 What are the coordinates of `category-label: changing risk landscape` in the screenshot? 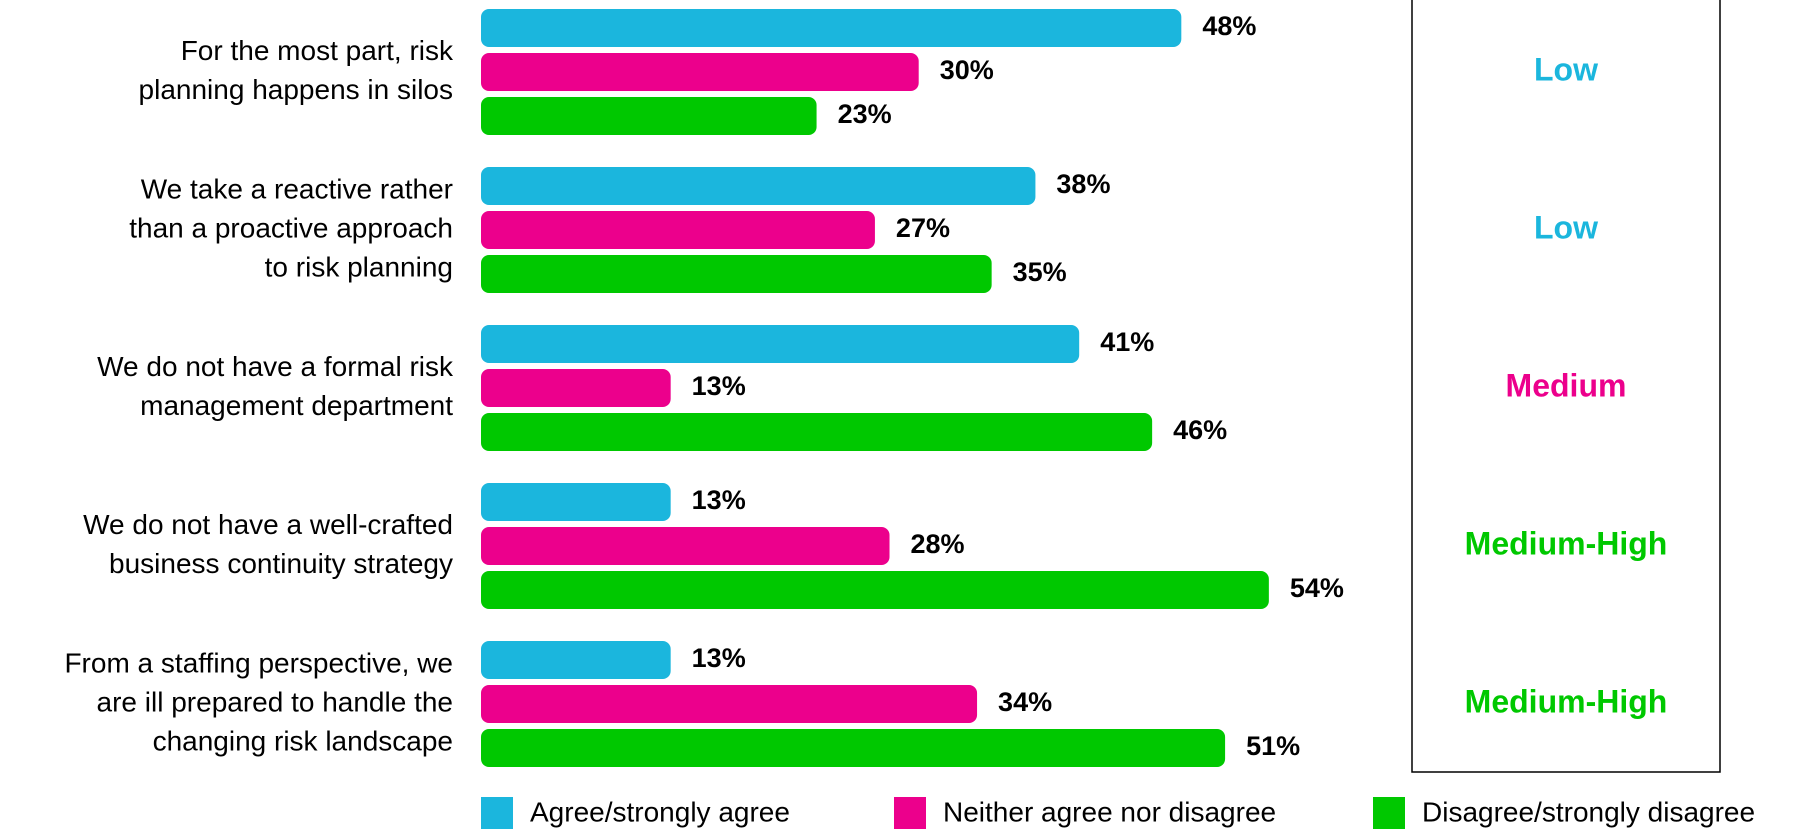 It's located at (303, 740).